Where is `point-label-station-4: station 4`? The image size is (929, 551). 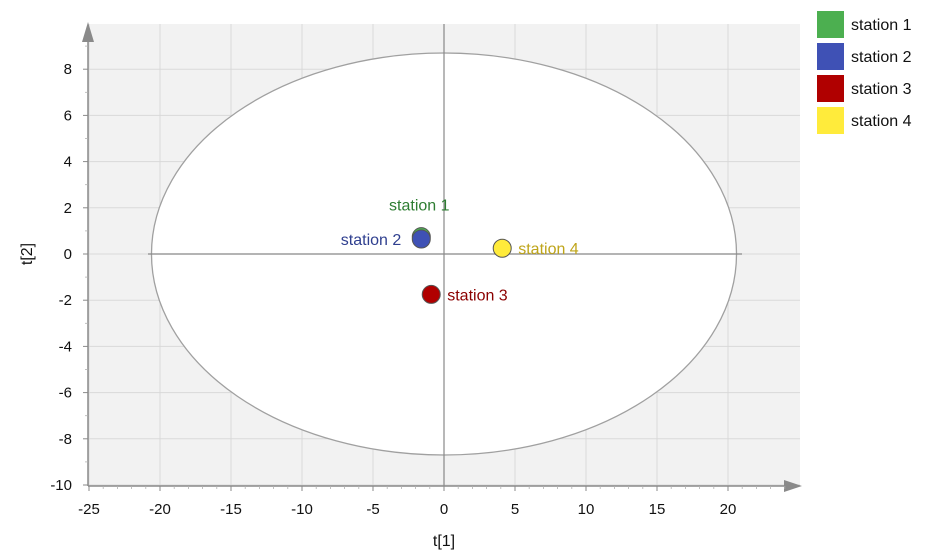
point-label-station-4: station 4 is located at coordinates (548, 249).